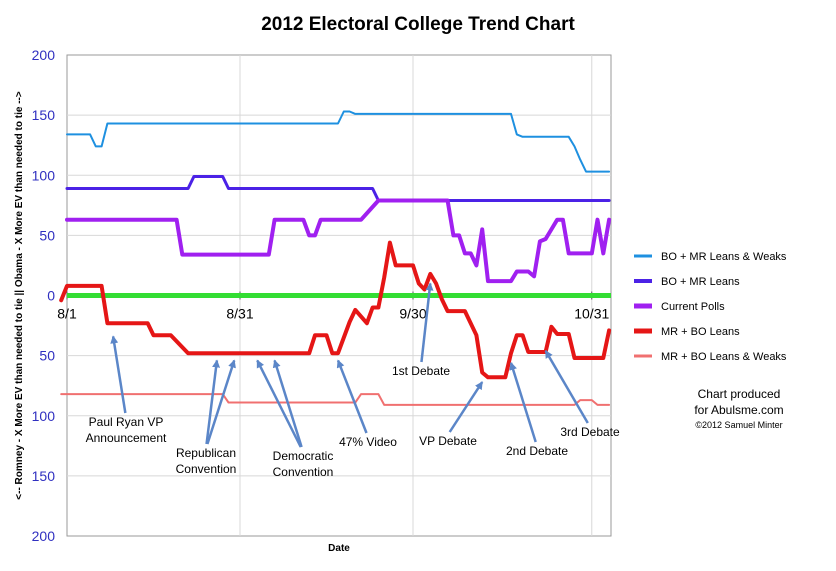  Describe the element at coordinates (51, 296) in the screenshot. I see `y-tick-label: 0` at that location.